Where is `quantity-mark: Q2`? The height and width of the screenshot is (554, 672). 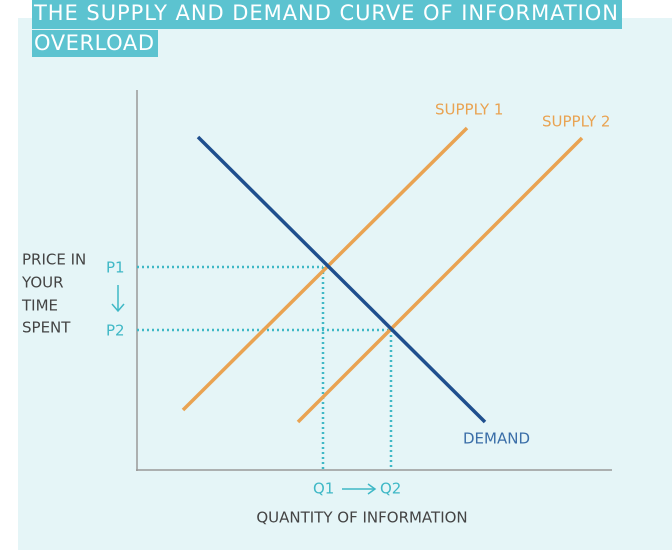
quantity-mark: Q2 is located at coordinates (390, 489).